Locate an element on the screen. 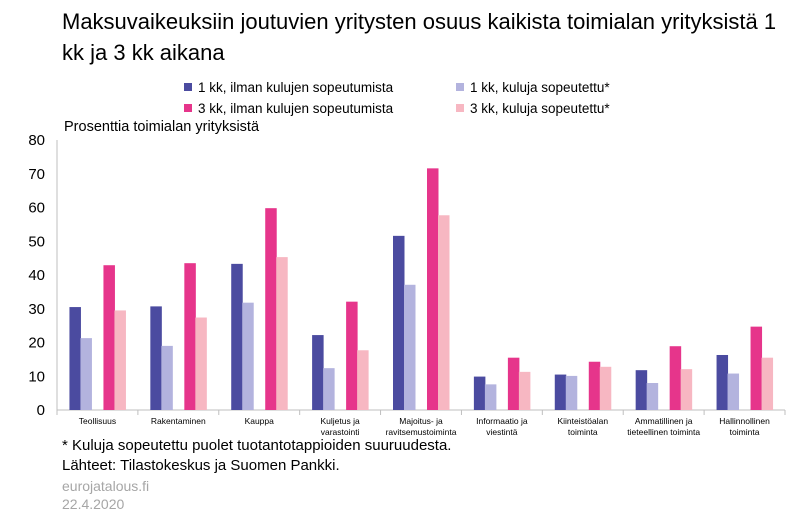 The width and height of the screenshot is (800, 522). source-note: Lähteet: Tilastokeskus ja Suomen Pankki. is located at coordinates (201, 465).